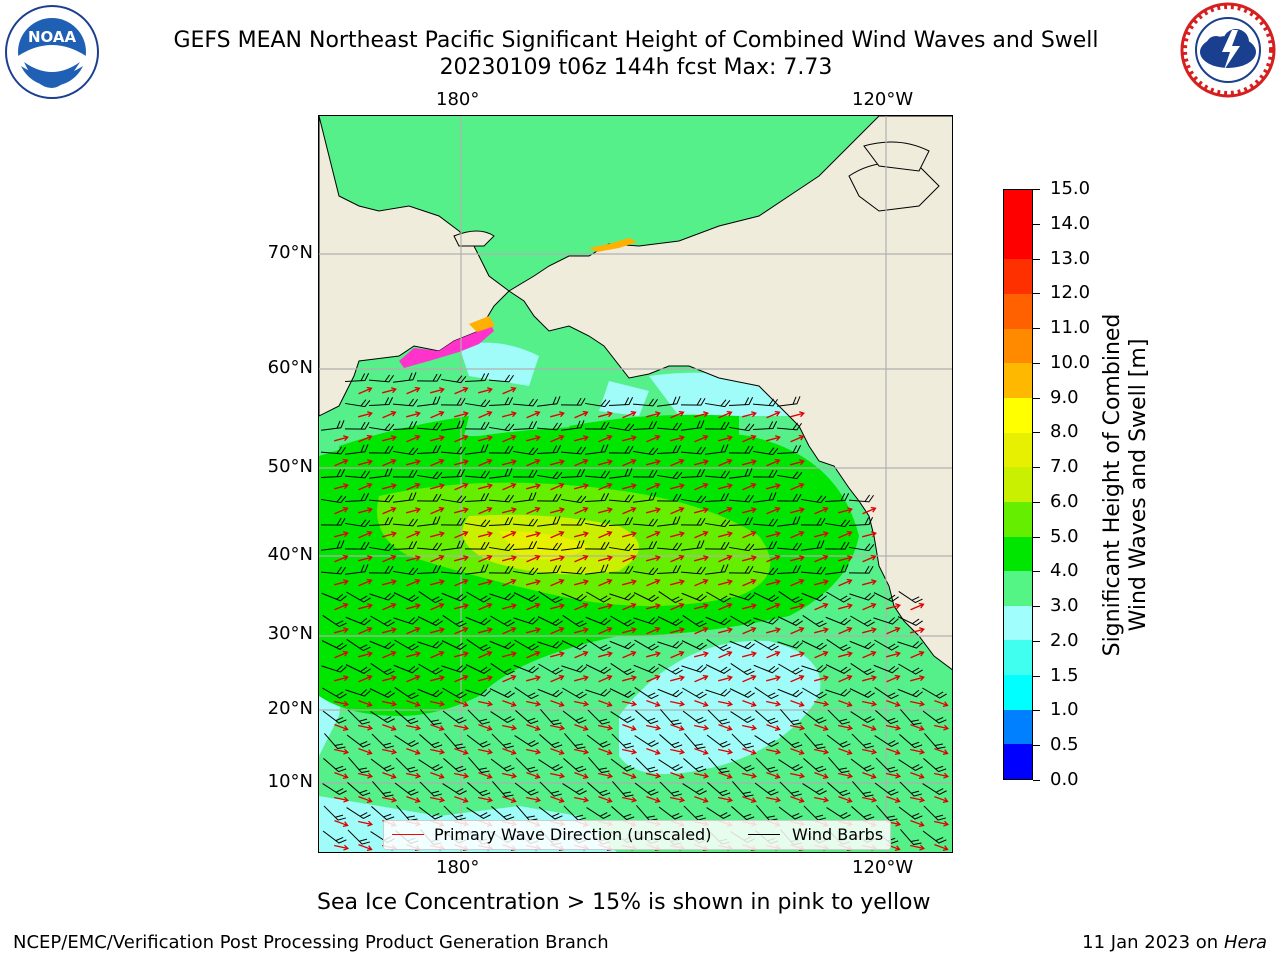 Image resolution: width=1280 pixels, height=960 pixels. I want to click on colorbar-title-line1: Significant Height of Combined, so click(1112, 485).